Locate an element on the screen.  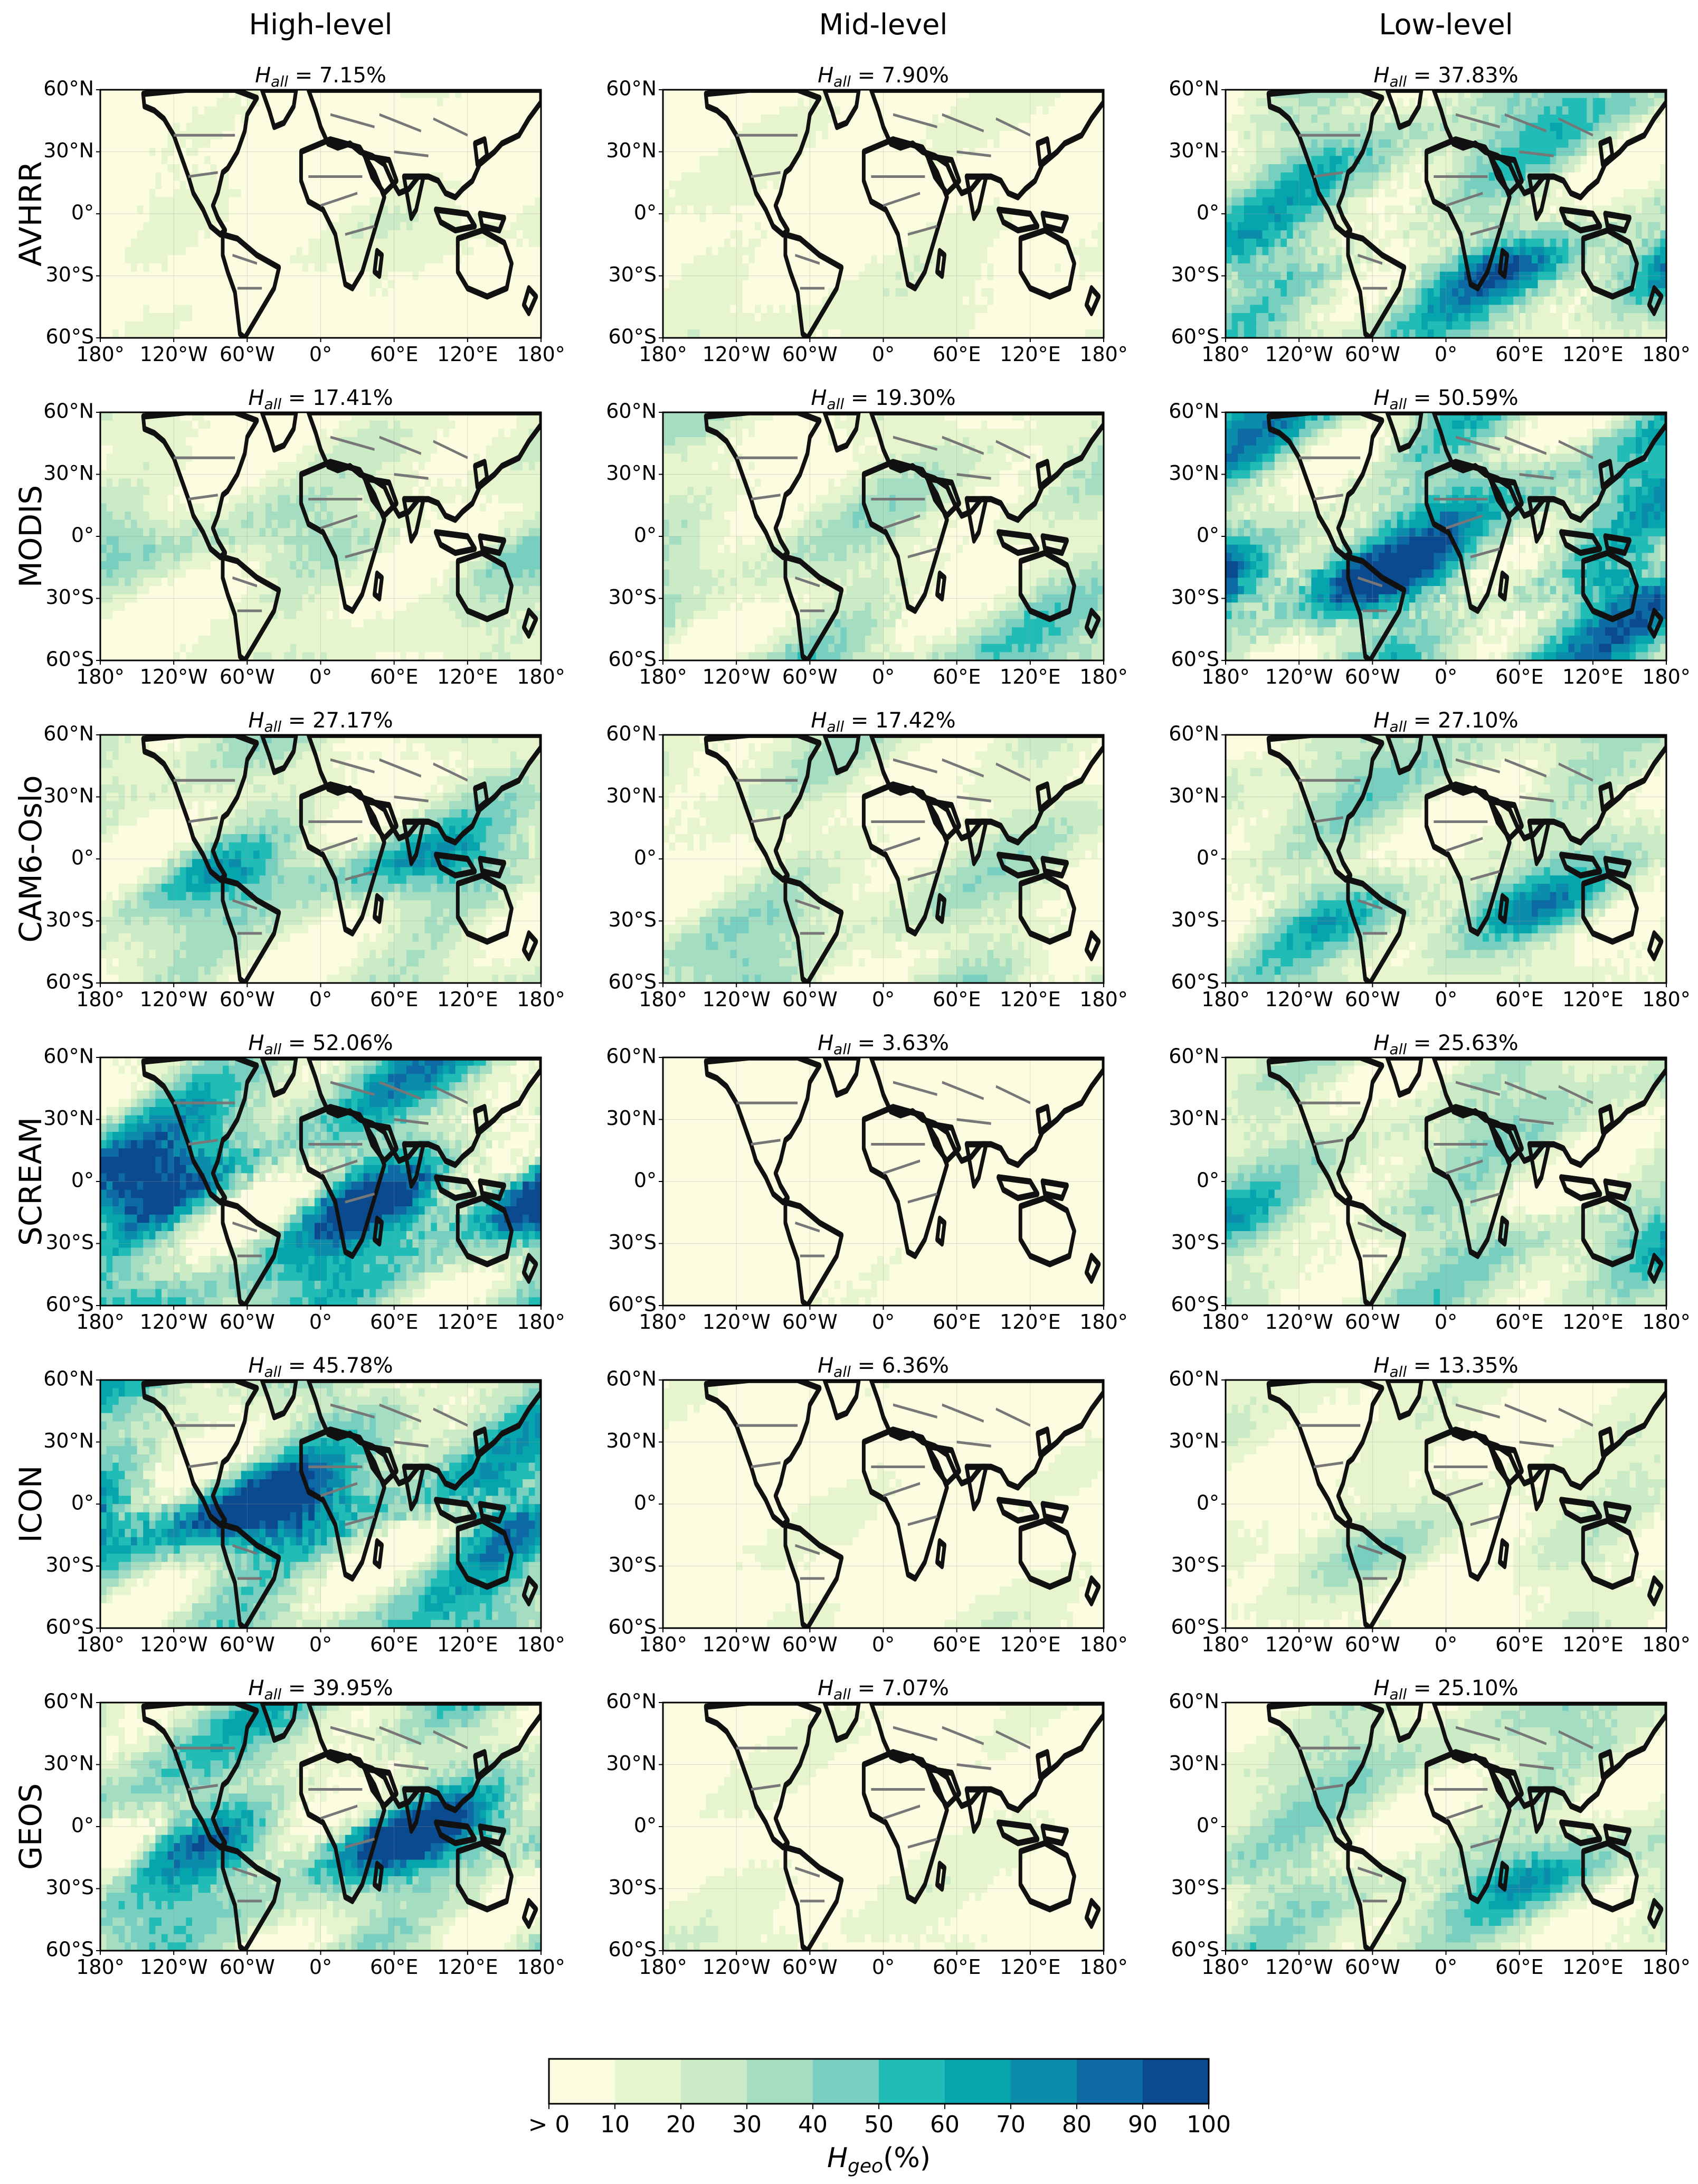
panel-title: Hall = 25.63% is located at coordinates (1445, 1044).